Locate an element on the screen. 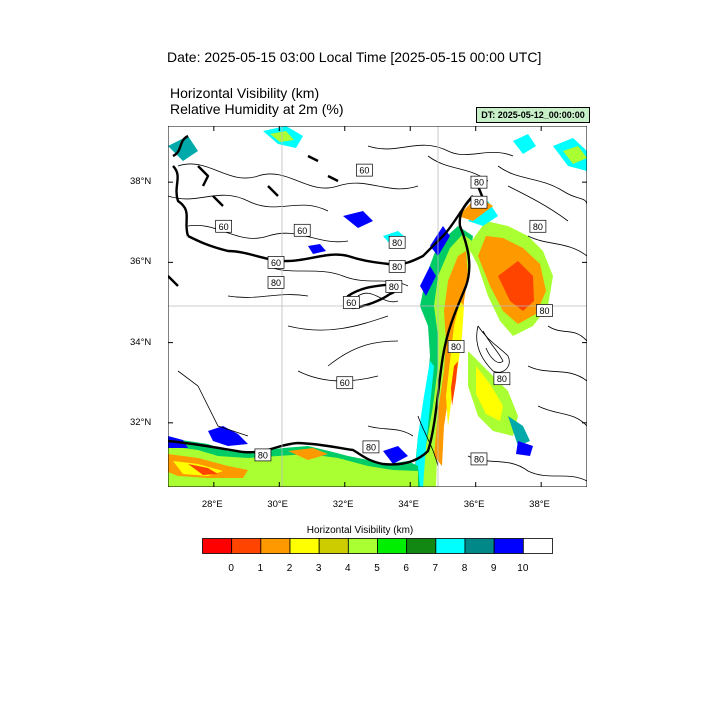 The width and height of the screenshot is (720, 720). lon-tick-label: 38°E is located at coordinates (539, 504).